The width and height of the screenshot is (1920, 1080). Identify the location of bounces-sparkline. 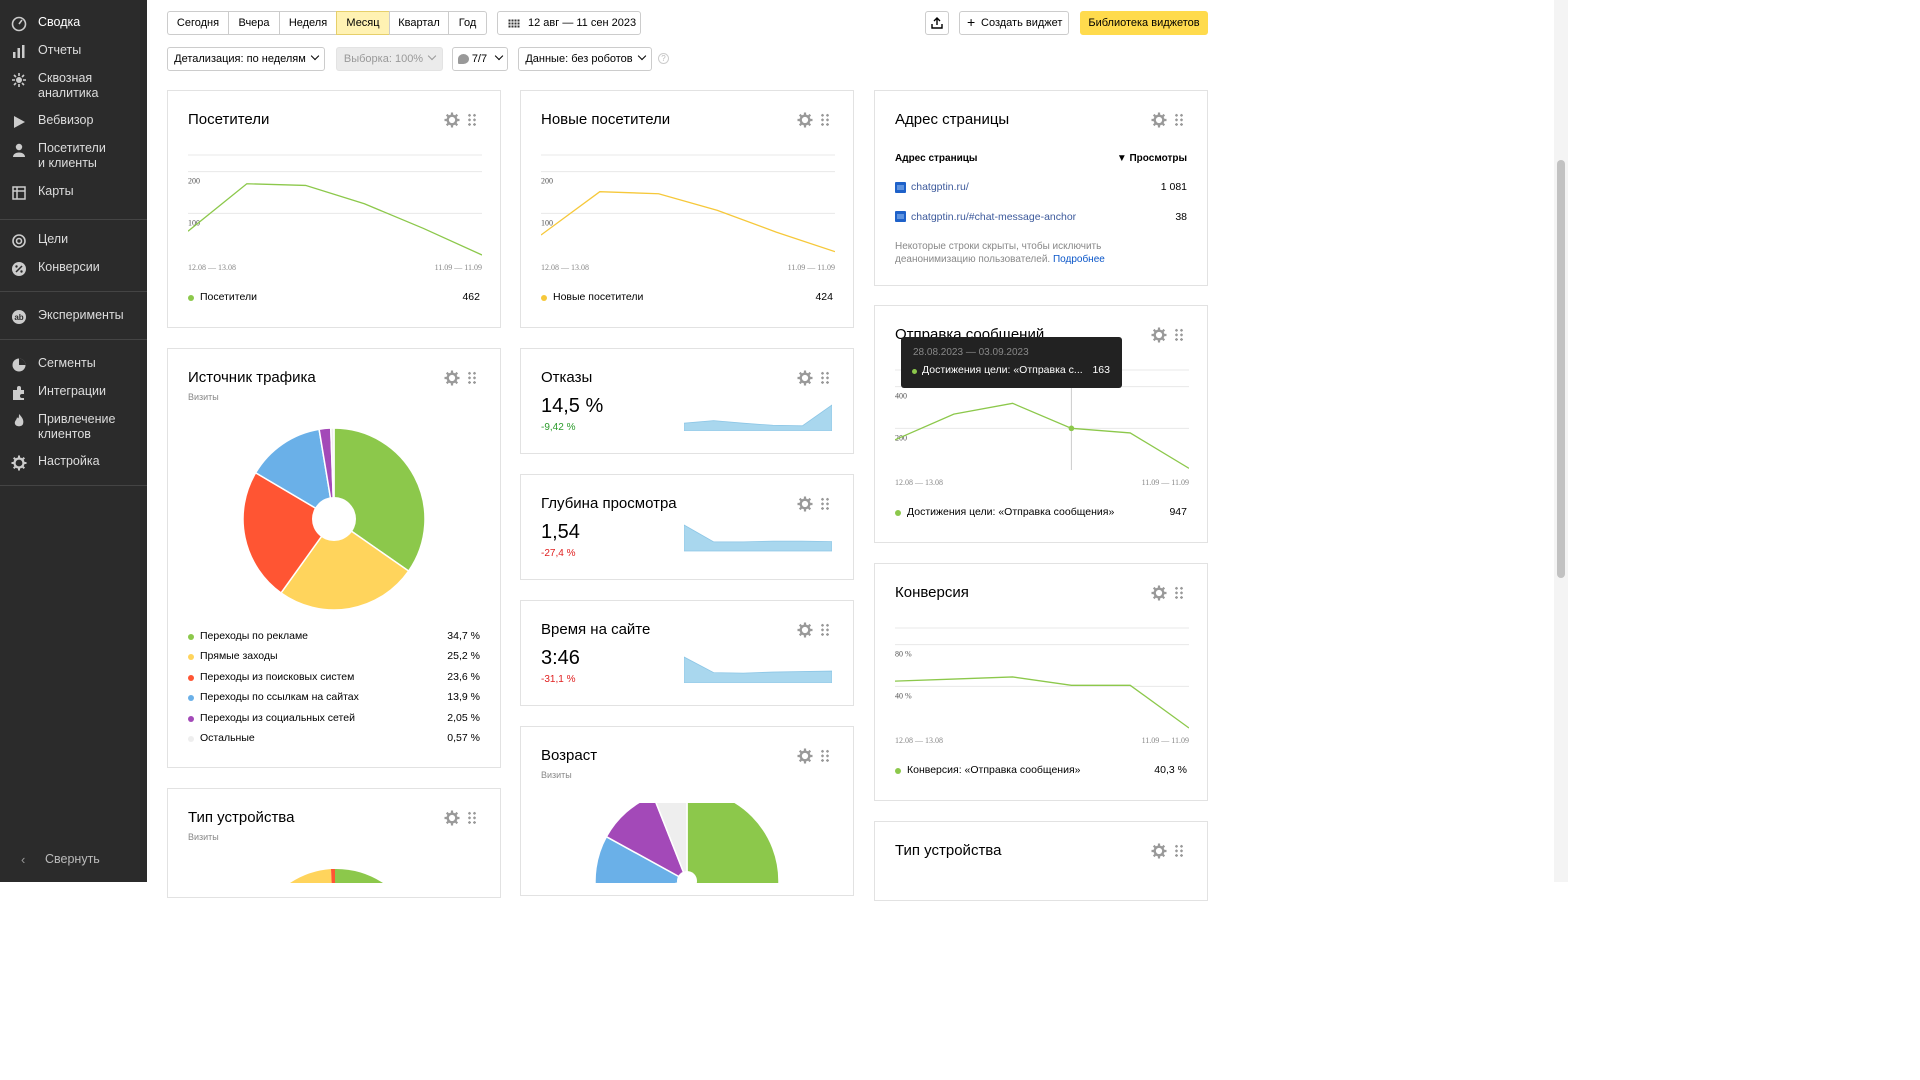
(758, 417).